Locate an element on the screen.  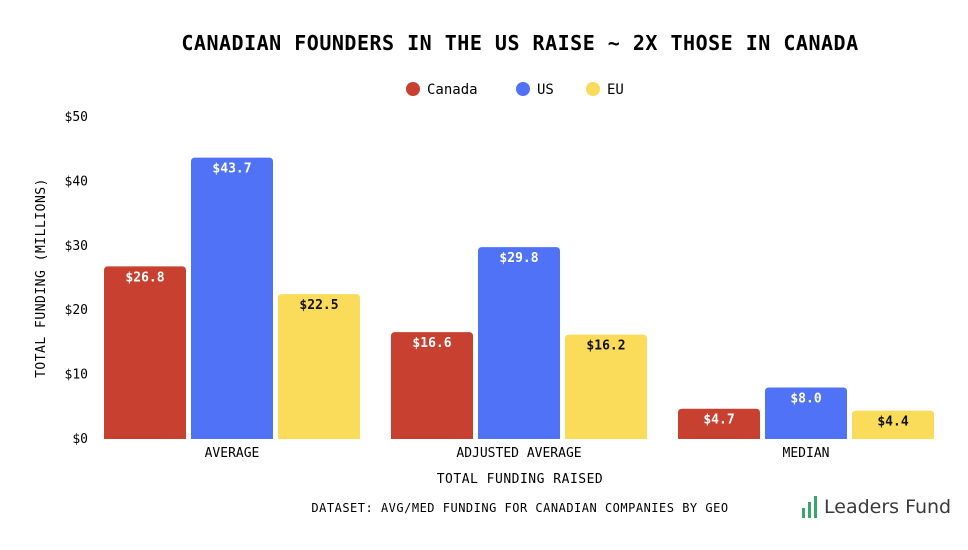
legend-swatch-eu is located at coordinates (593, 89).